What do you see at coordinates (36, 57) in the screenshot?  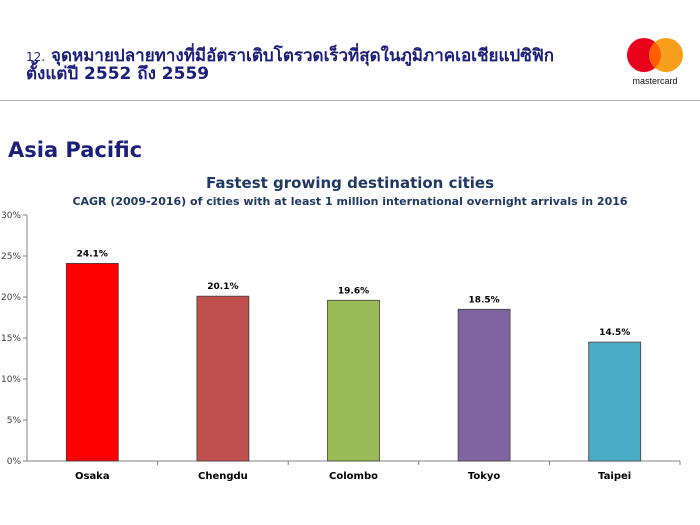 I see `slide-number: 12.` at bounding box center [36, 57].